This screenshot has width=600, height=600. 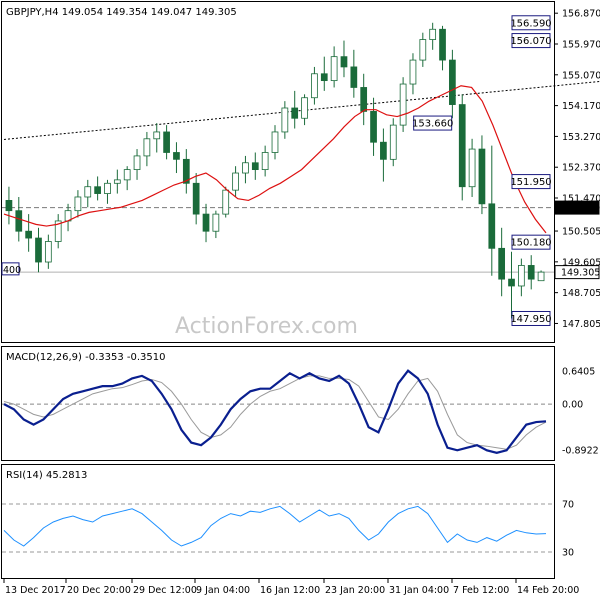 What do you see at coordinates (580, 450) in the screenshot?
I see `macd-y-label: -0.8922` at bounding box center [580, 450].